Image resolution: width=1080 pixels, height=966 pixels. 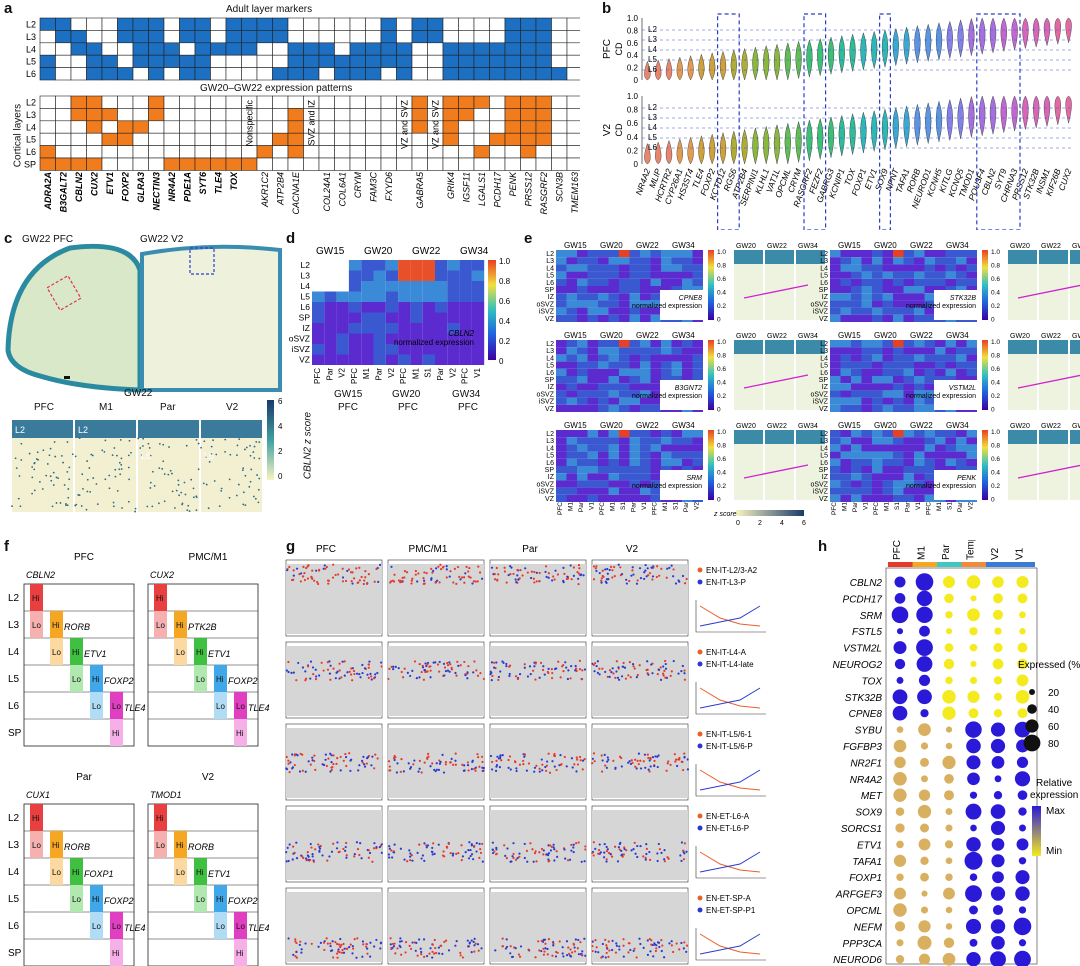 I want to click on panel-e-col-label: PFC, so click(x=602, y=508).